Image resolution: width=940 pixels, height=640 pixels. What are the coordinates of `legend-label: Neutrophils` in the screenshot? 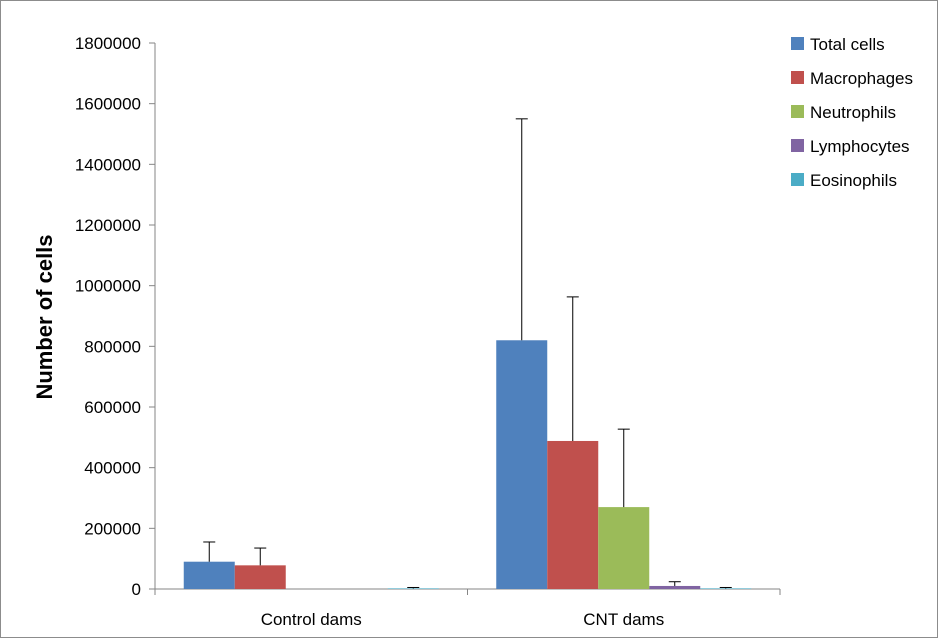 It's located at (853, 112).